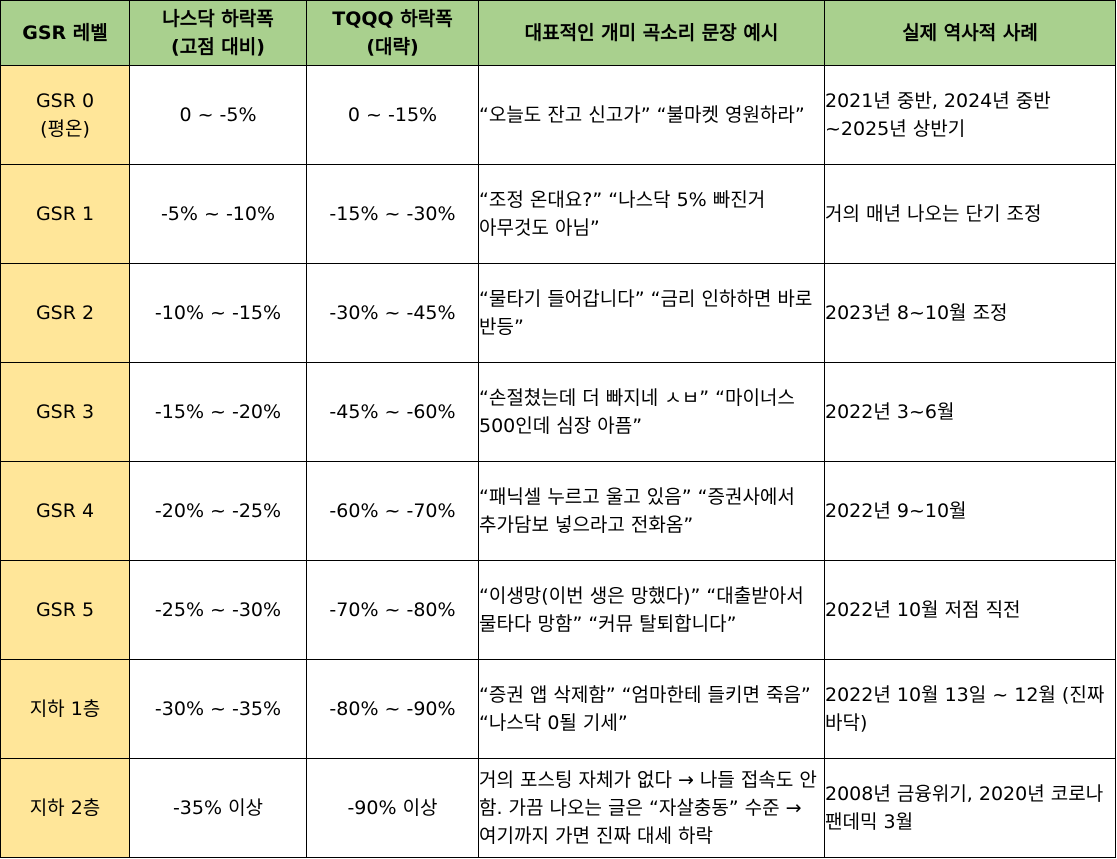 The height and width of the screenshot is (859, 1117). Describe the element at coordinates (970, 610) in the screenshot. I see `history-cell: 2022년 10월 저점 직전` at that location.